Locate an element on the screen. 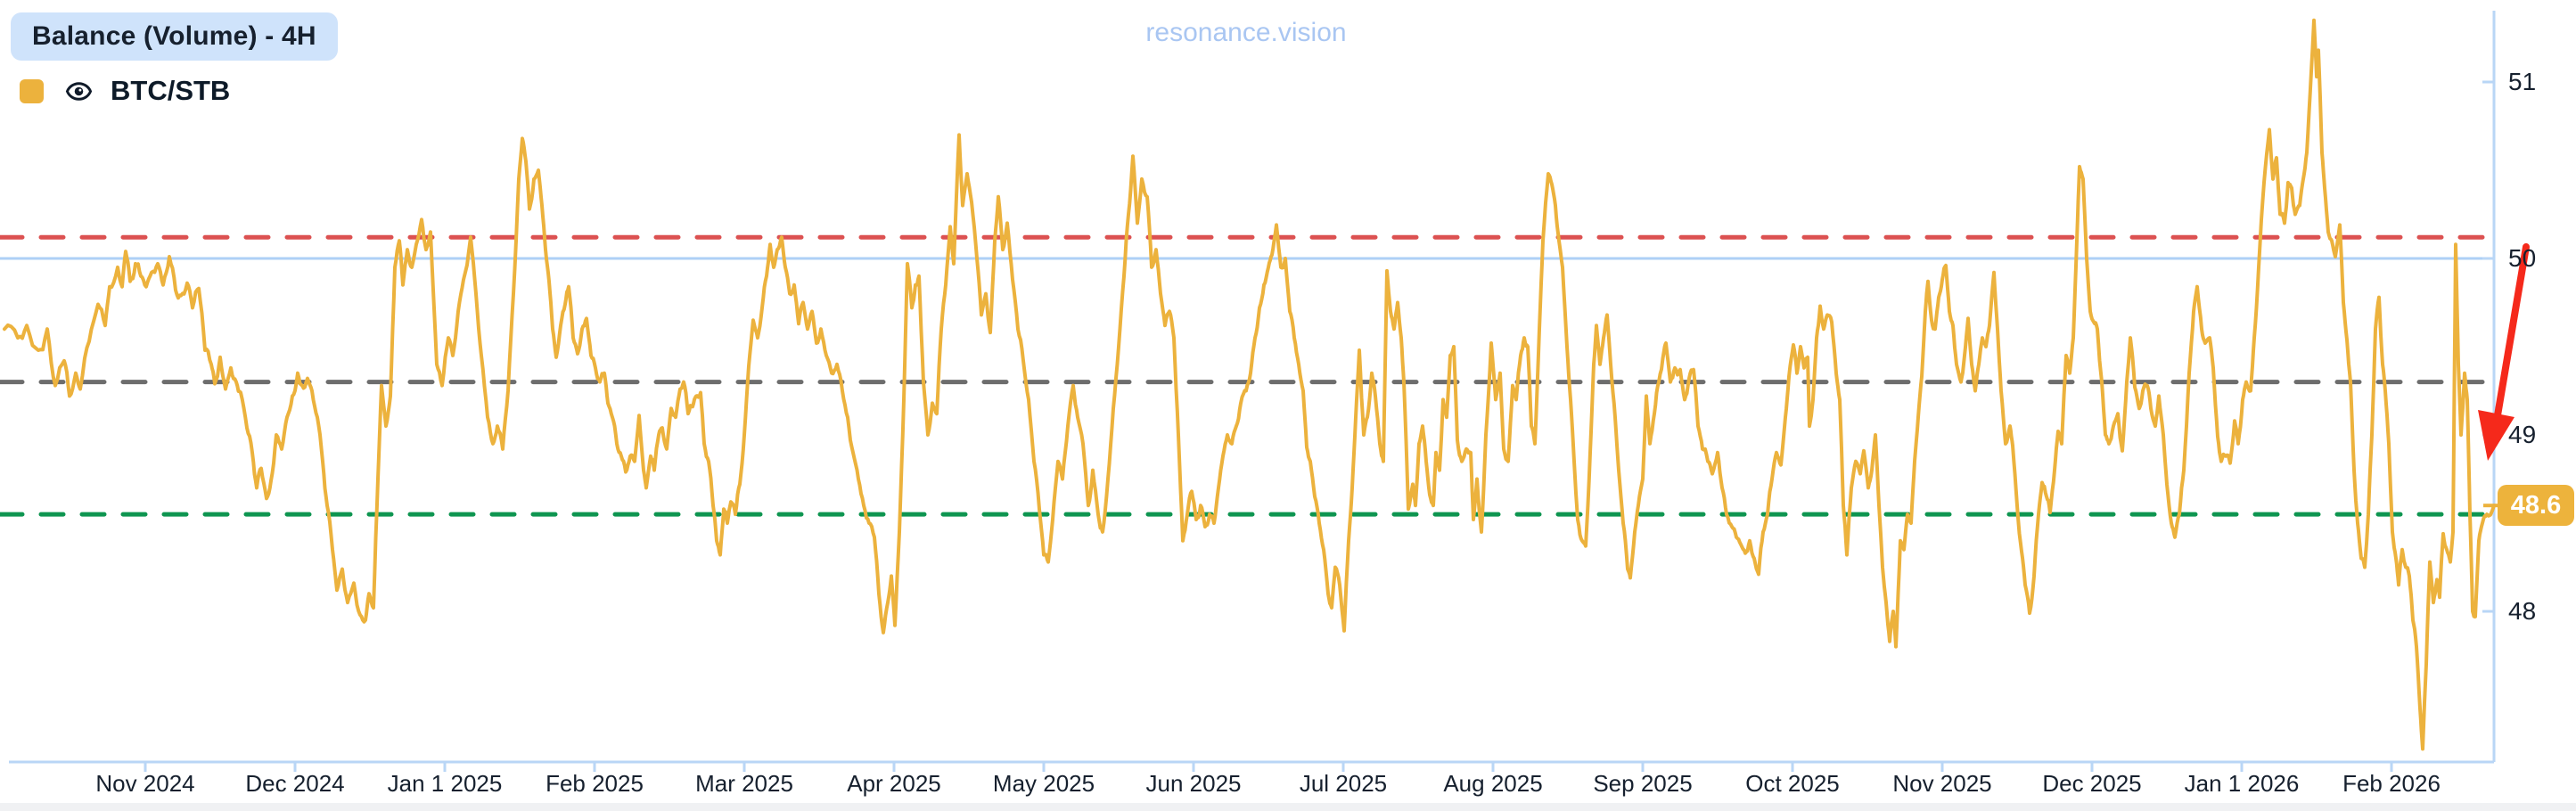 Image resolution: width=2576 pixels, height=811 pixels. chart-title: Balance (Volume) - 4H is located at coordinates (174, 36).